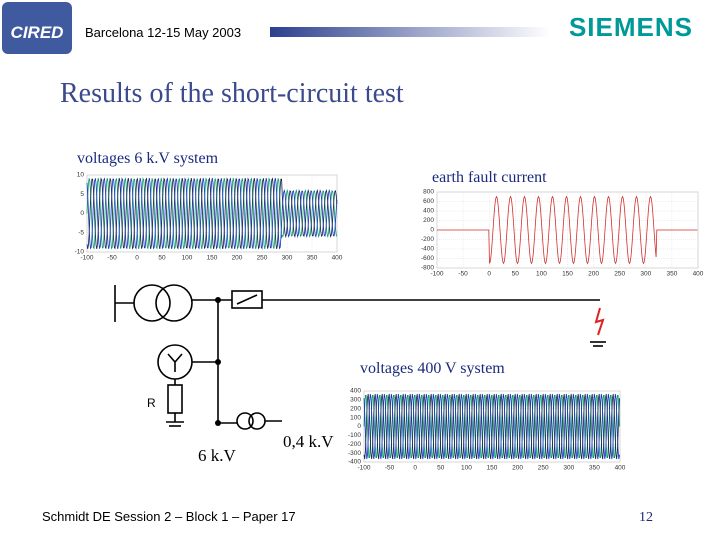 The width and height of the screenshot is (720, 540). What do you see at coordinates (354, 453) in the screenshot?
I see `y-tick-label: -300` at bounding box center [354, 453].